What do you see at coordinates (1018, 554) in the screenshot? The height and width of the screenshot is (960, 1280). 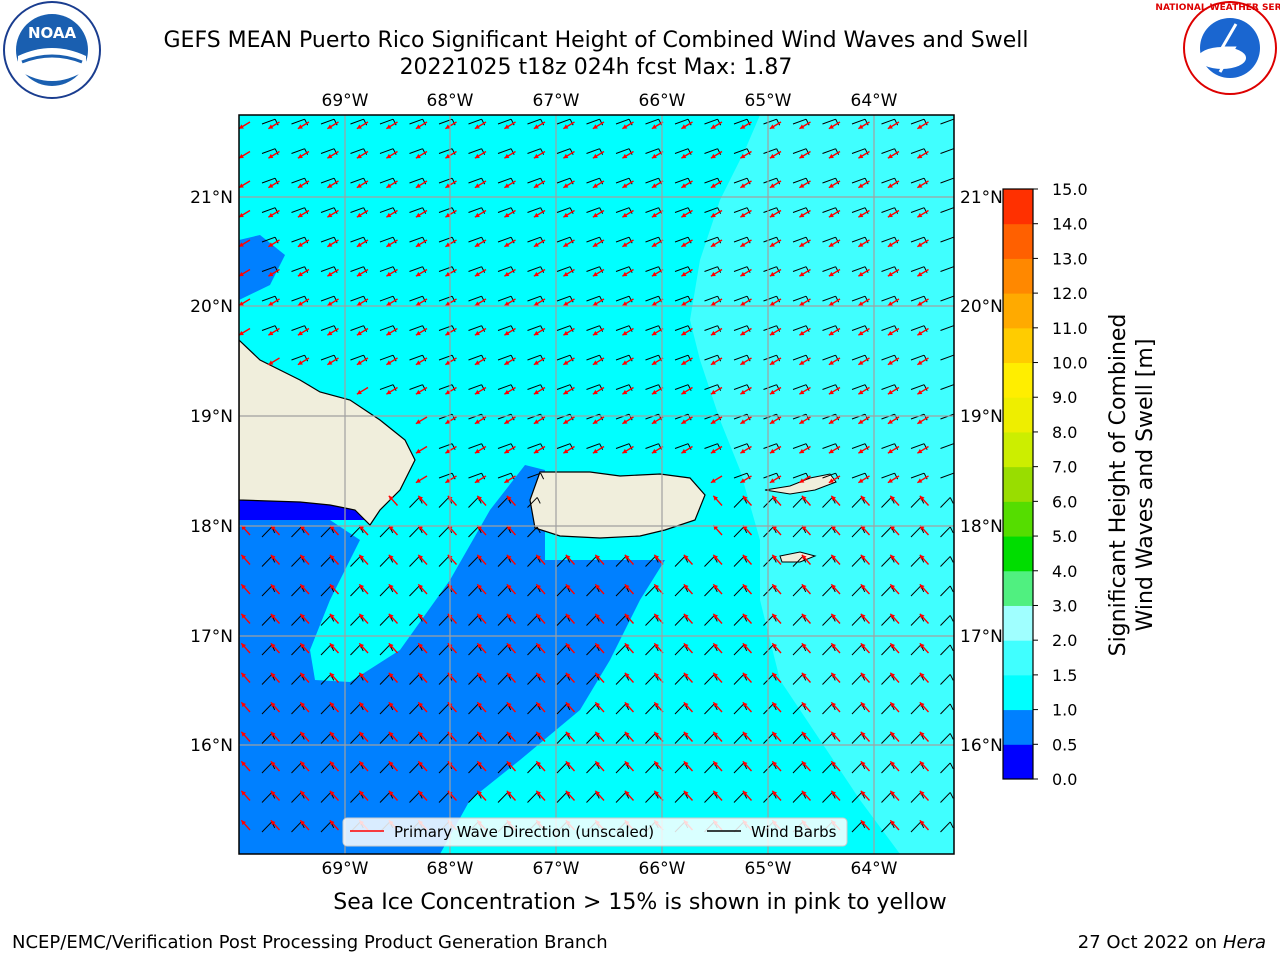 I see `colorbar-swatch` at bounding box center [1018, 554].